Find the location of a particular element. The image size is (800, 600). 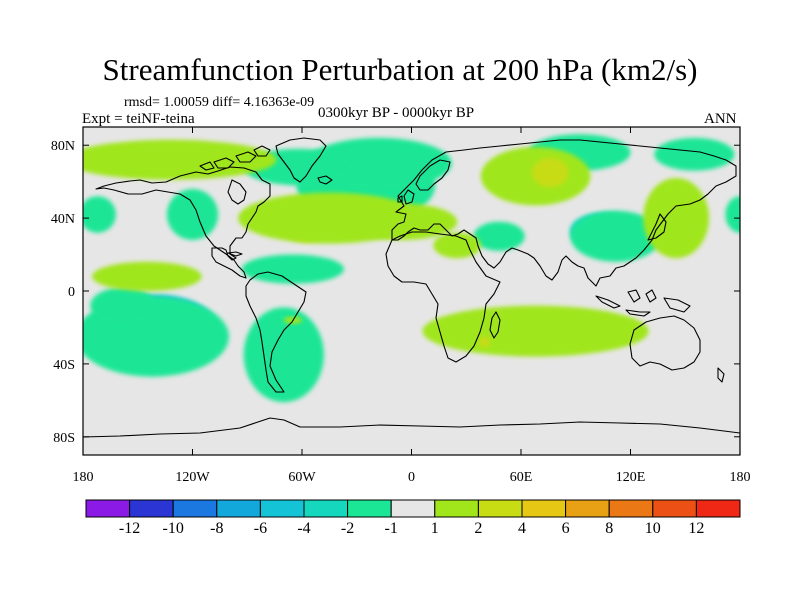

colorbar-label: 4 is located at coordinates (522, 528).